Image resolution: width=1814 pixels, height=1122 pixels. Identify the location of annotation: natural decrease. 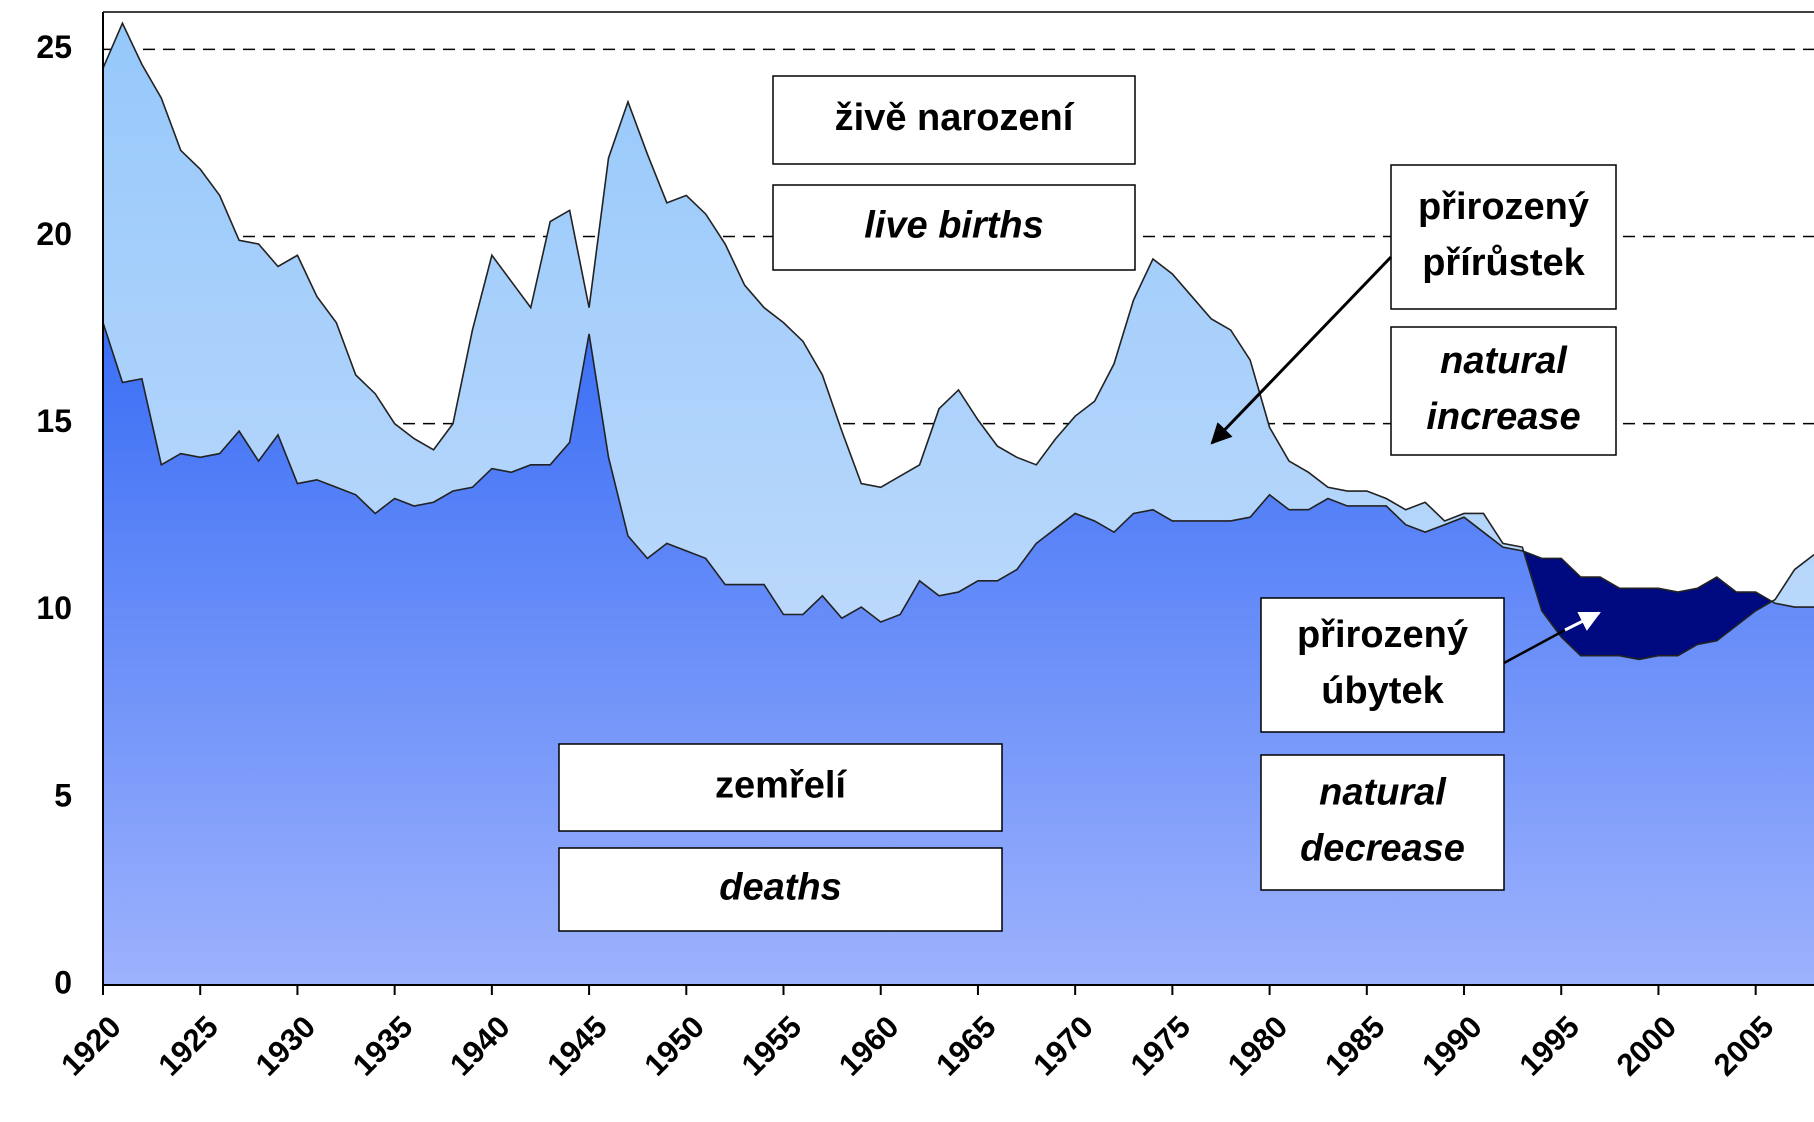
(1382, 822).